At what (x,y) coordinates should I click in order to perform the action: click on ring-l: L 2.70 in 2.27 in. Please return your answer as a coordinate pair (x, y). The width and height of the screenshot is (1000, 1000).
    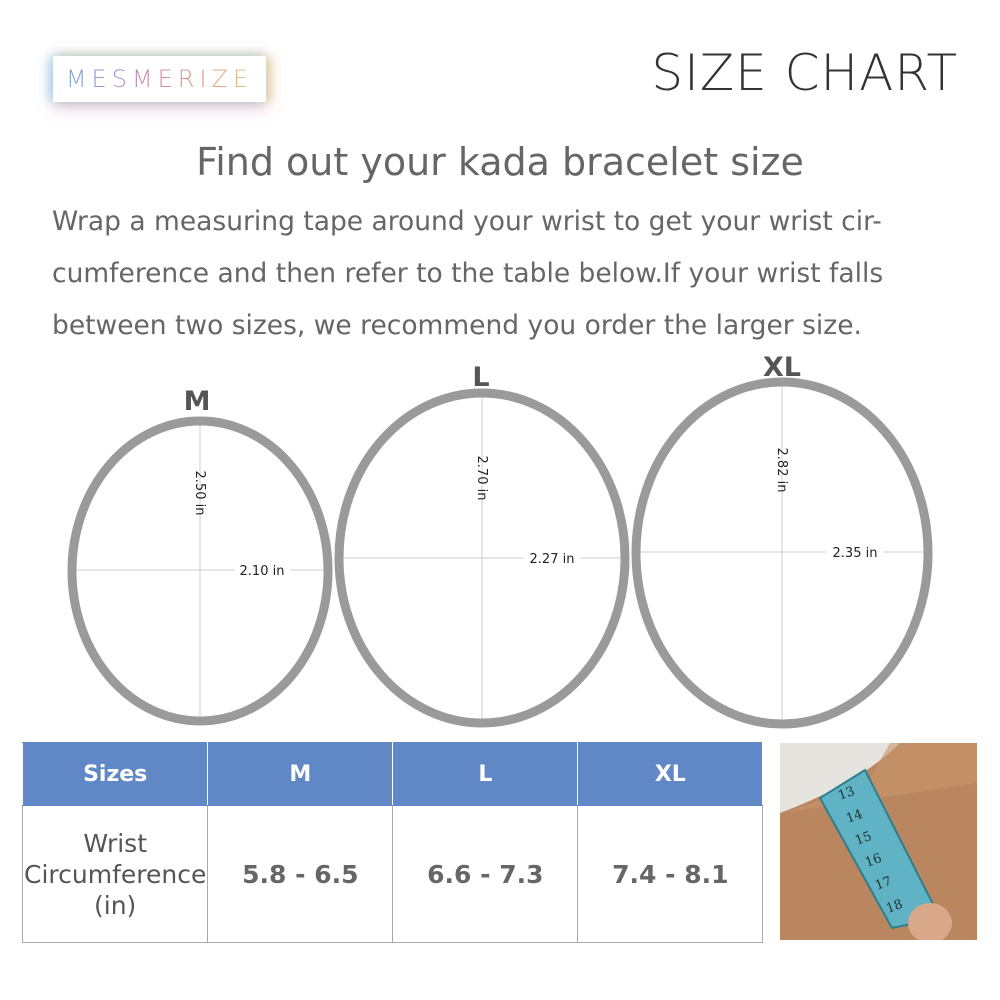
    Looking at the image, I should click on (482, 545).